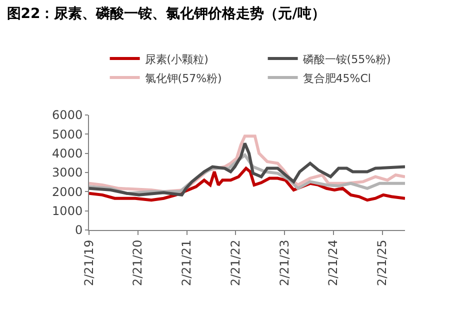  Describe the element at coordinates (235, 263) in the screenshot. I see `x-tick-label: 2/21/22` at that location.